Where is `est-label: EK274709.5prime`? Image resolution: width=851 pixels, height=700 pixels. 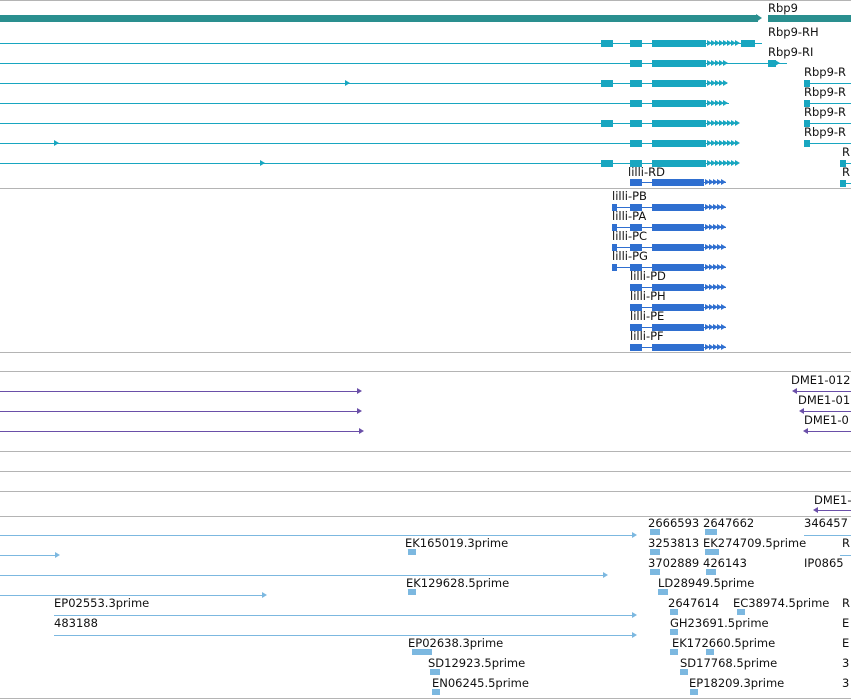 est-label: EK274709.5prime is located at coordinates (755, 543).